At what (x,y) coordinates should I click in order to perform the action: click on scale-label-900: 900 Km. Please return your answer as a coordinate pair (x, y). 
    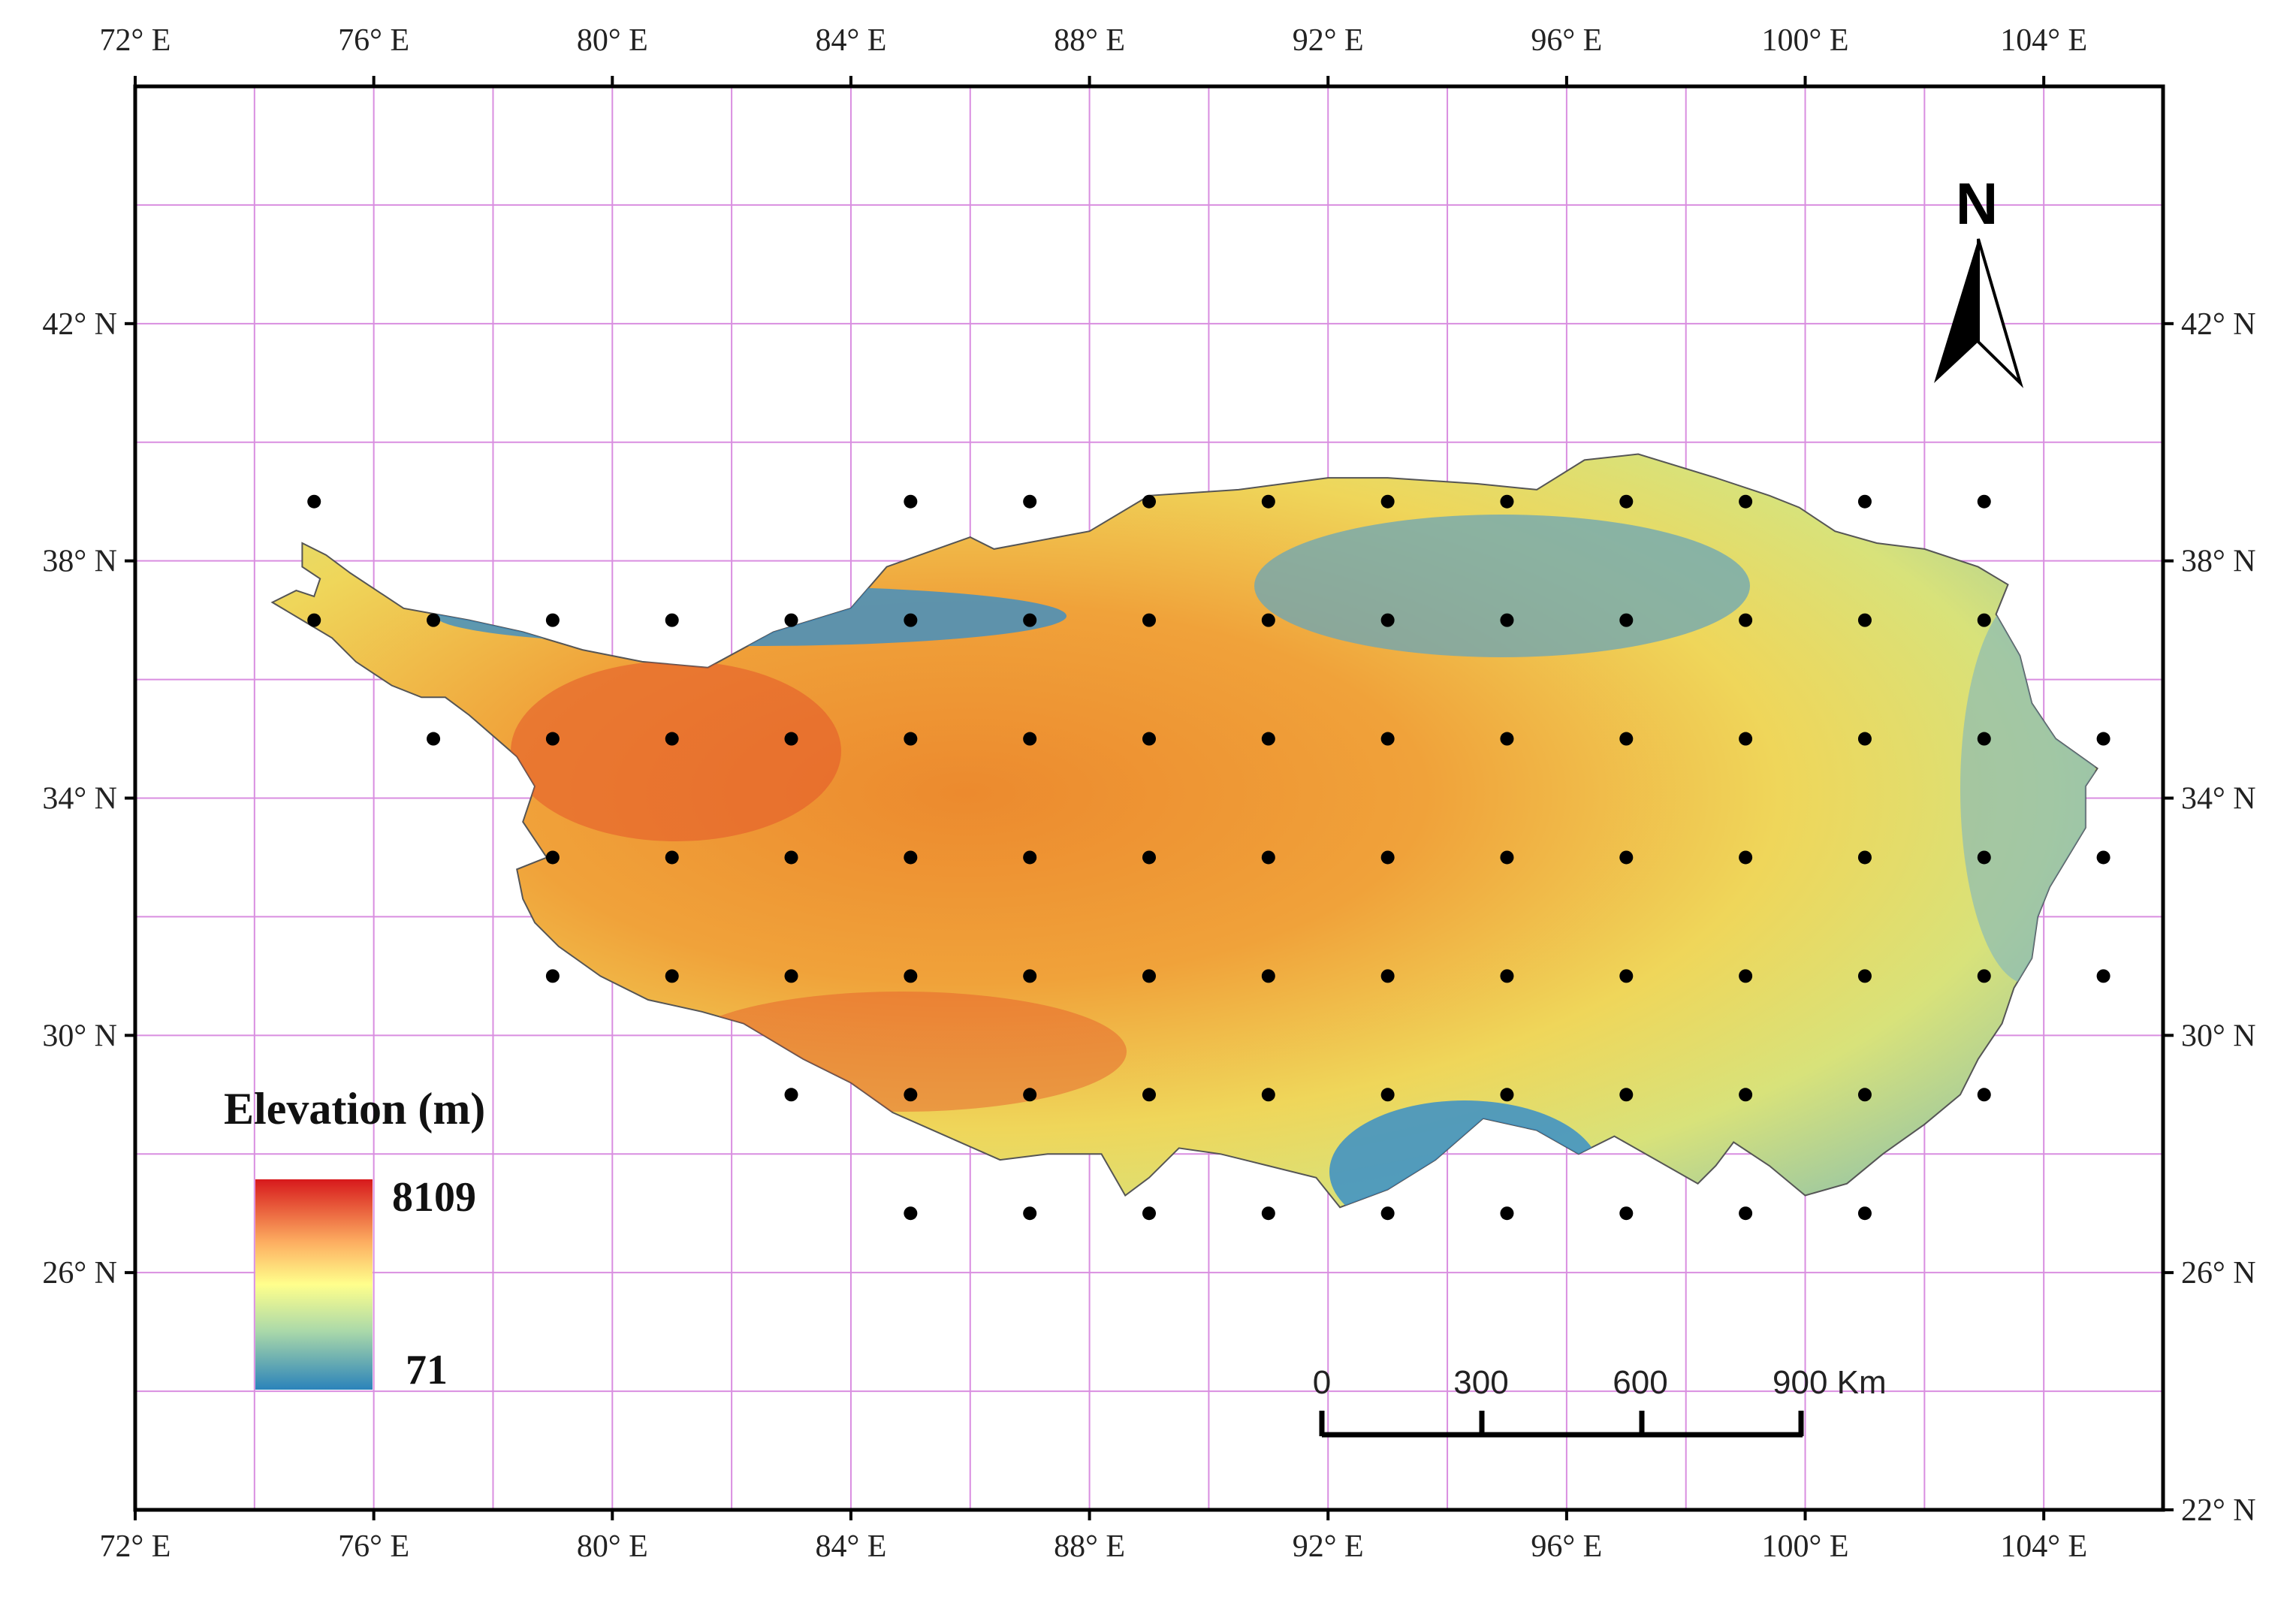
    Looking at the image, I should click on (1830, 1382).